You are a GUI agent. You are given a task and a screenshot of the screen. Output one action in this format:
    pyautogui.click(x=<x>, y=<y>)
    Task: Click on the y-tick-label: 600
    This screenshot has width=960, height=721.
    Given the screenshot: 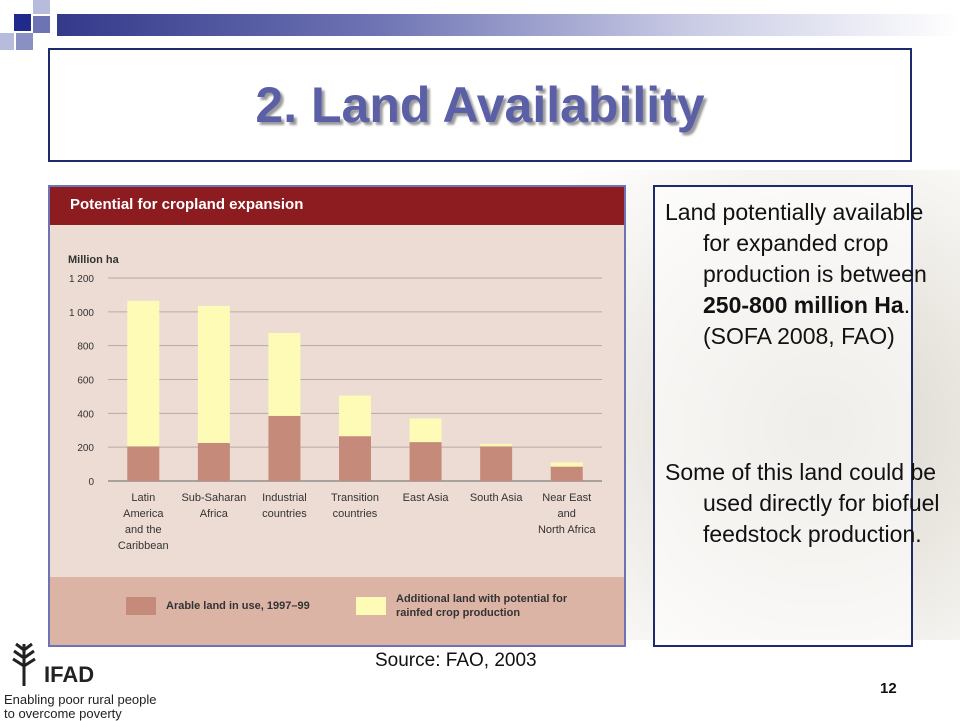 What is the action you would take?
    pyautogui.click(x=85, y=381)
    